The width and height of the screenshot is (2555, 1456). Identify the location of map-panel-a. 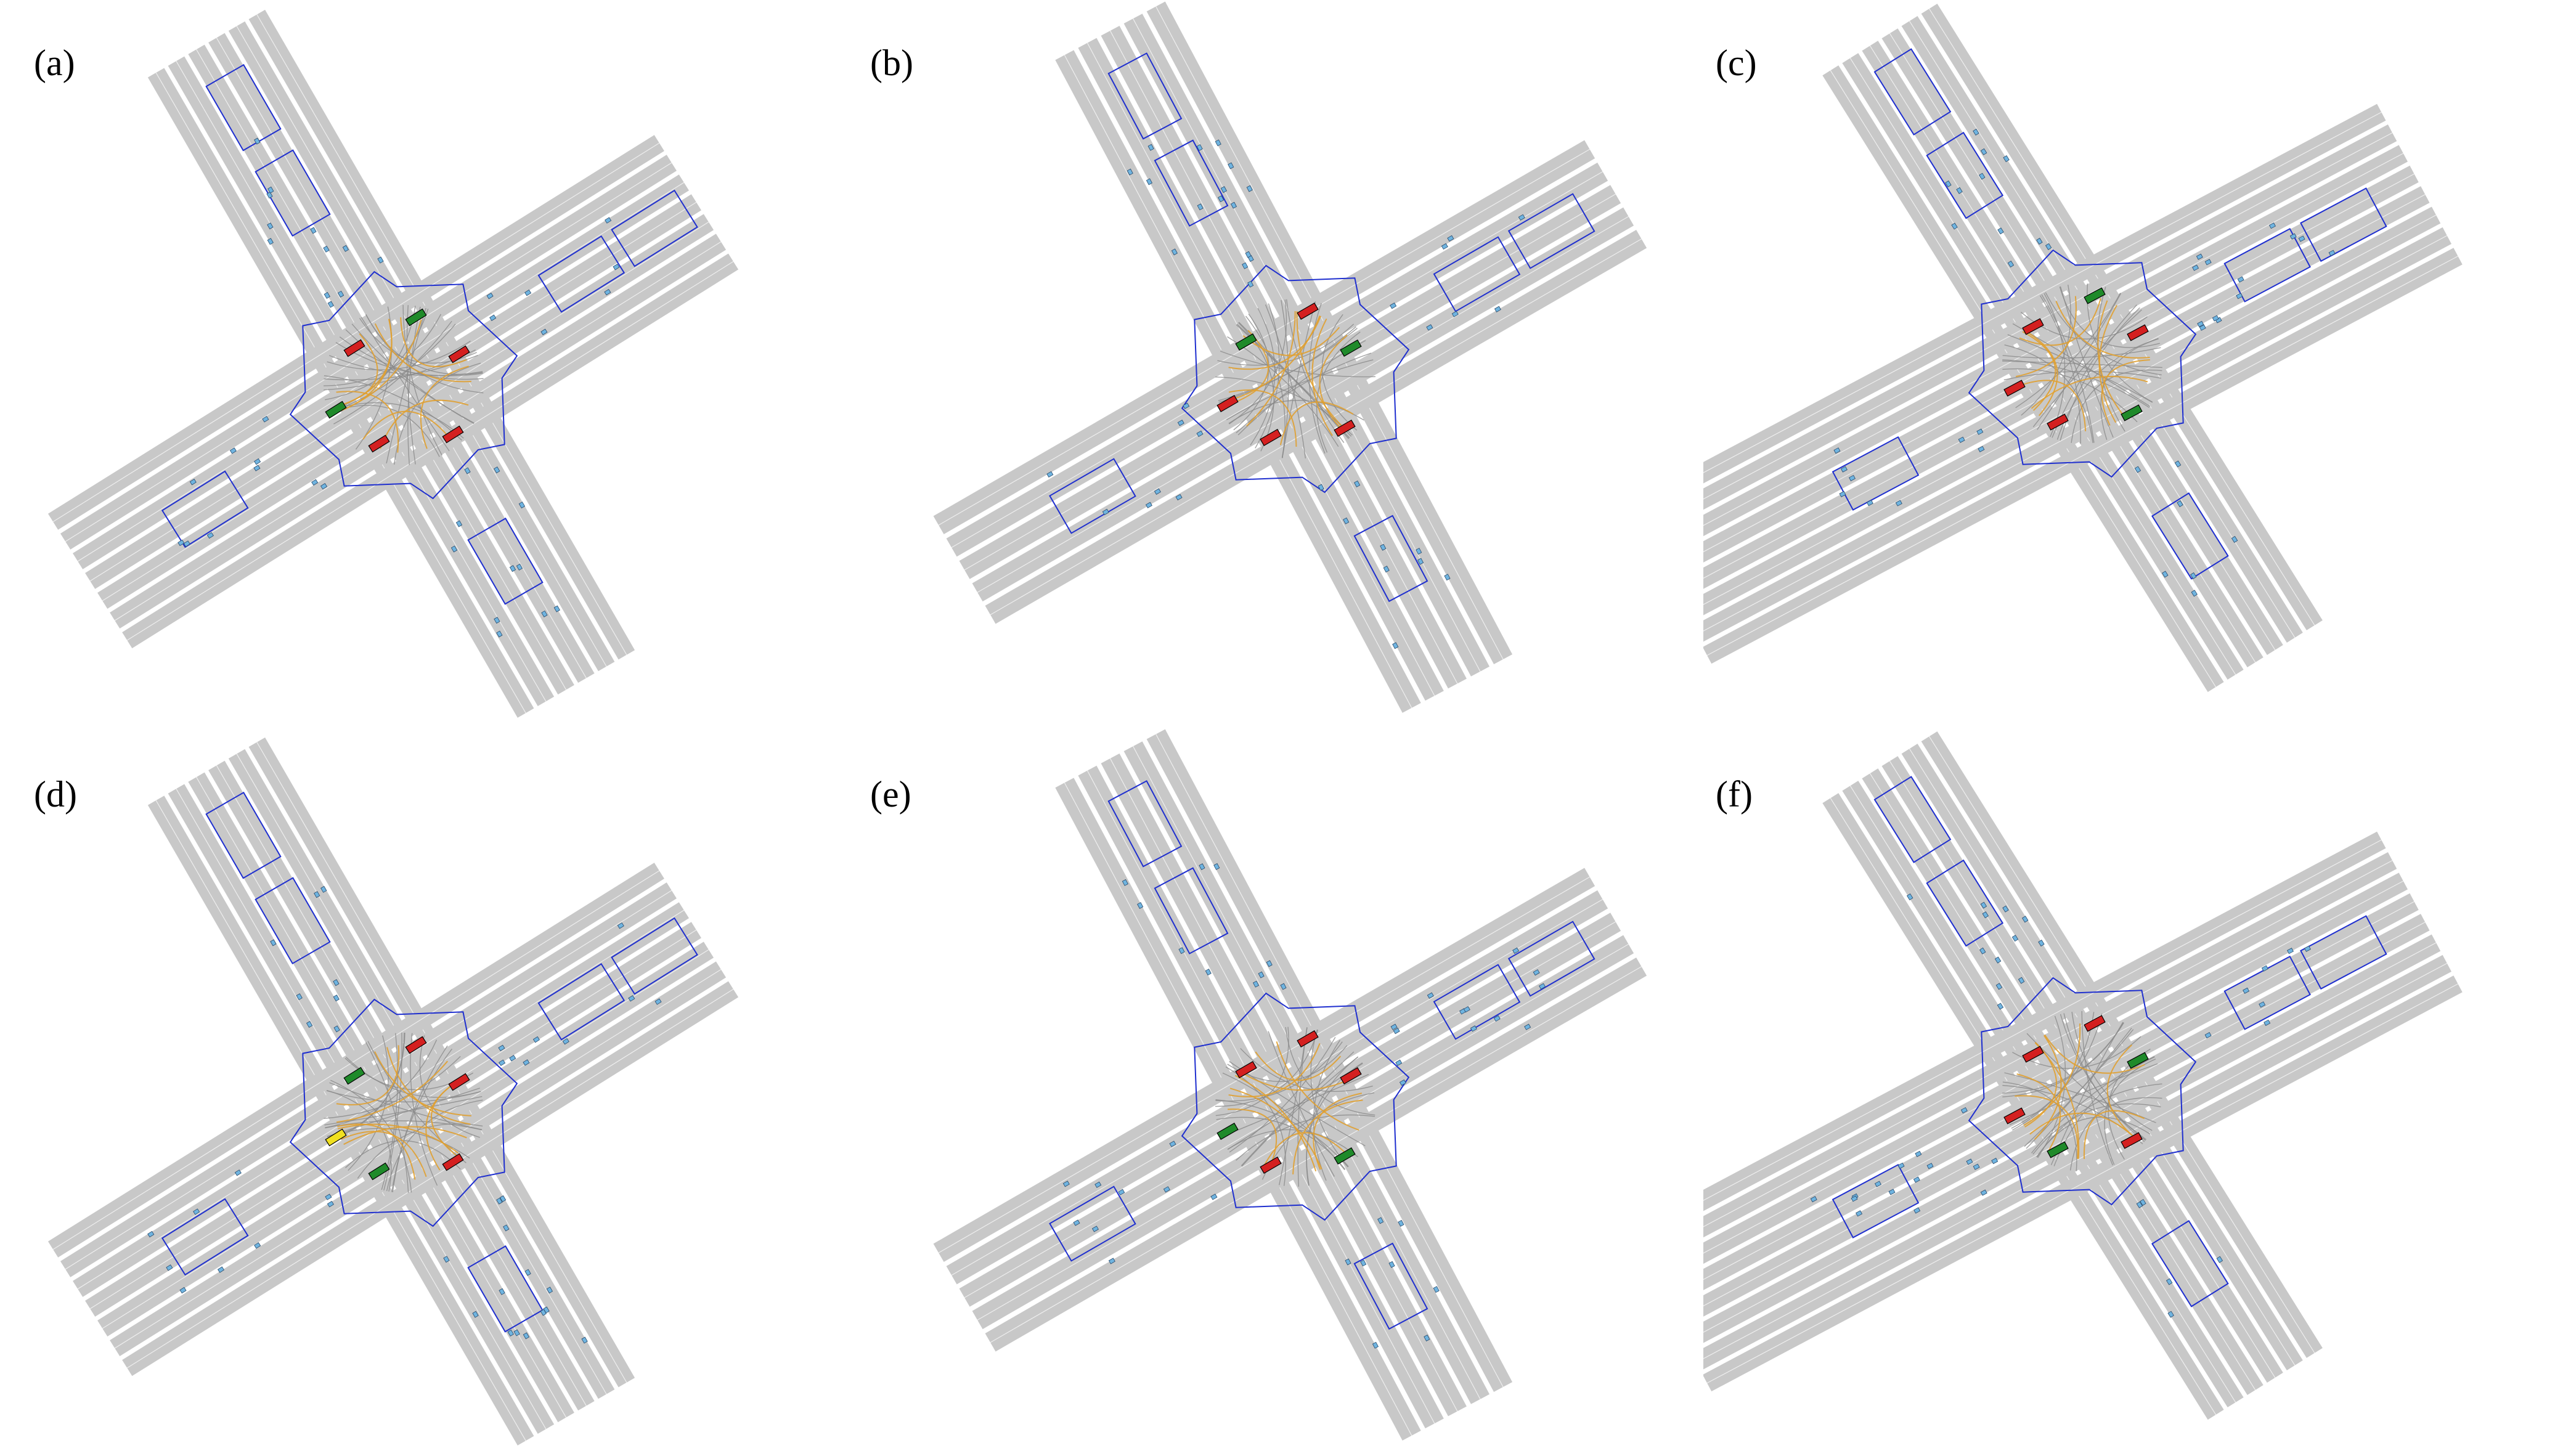
(393, 363).